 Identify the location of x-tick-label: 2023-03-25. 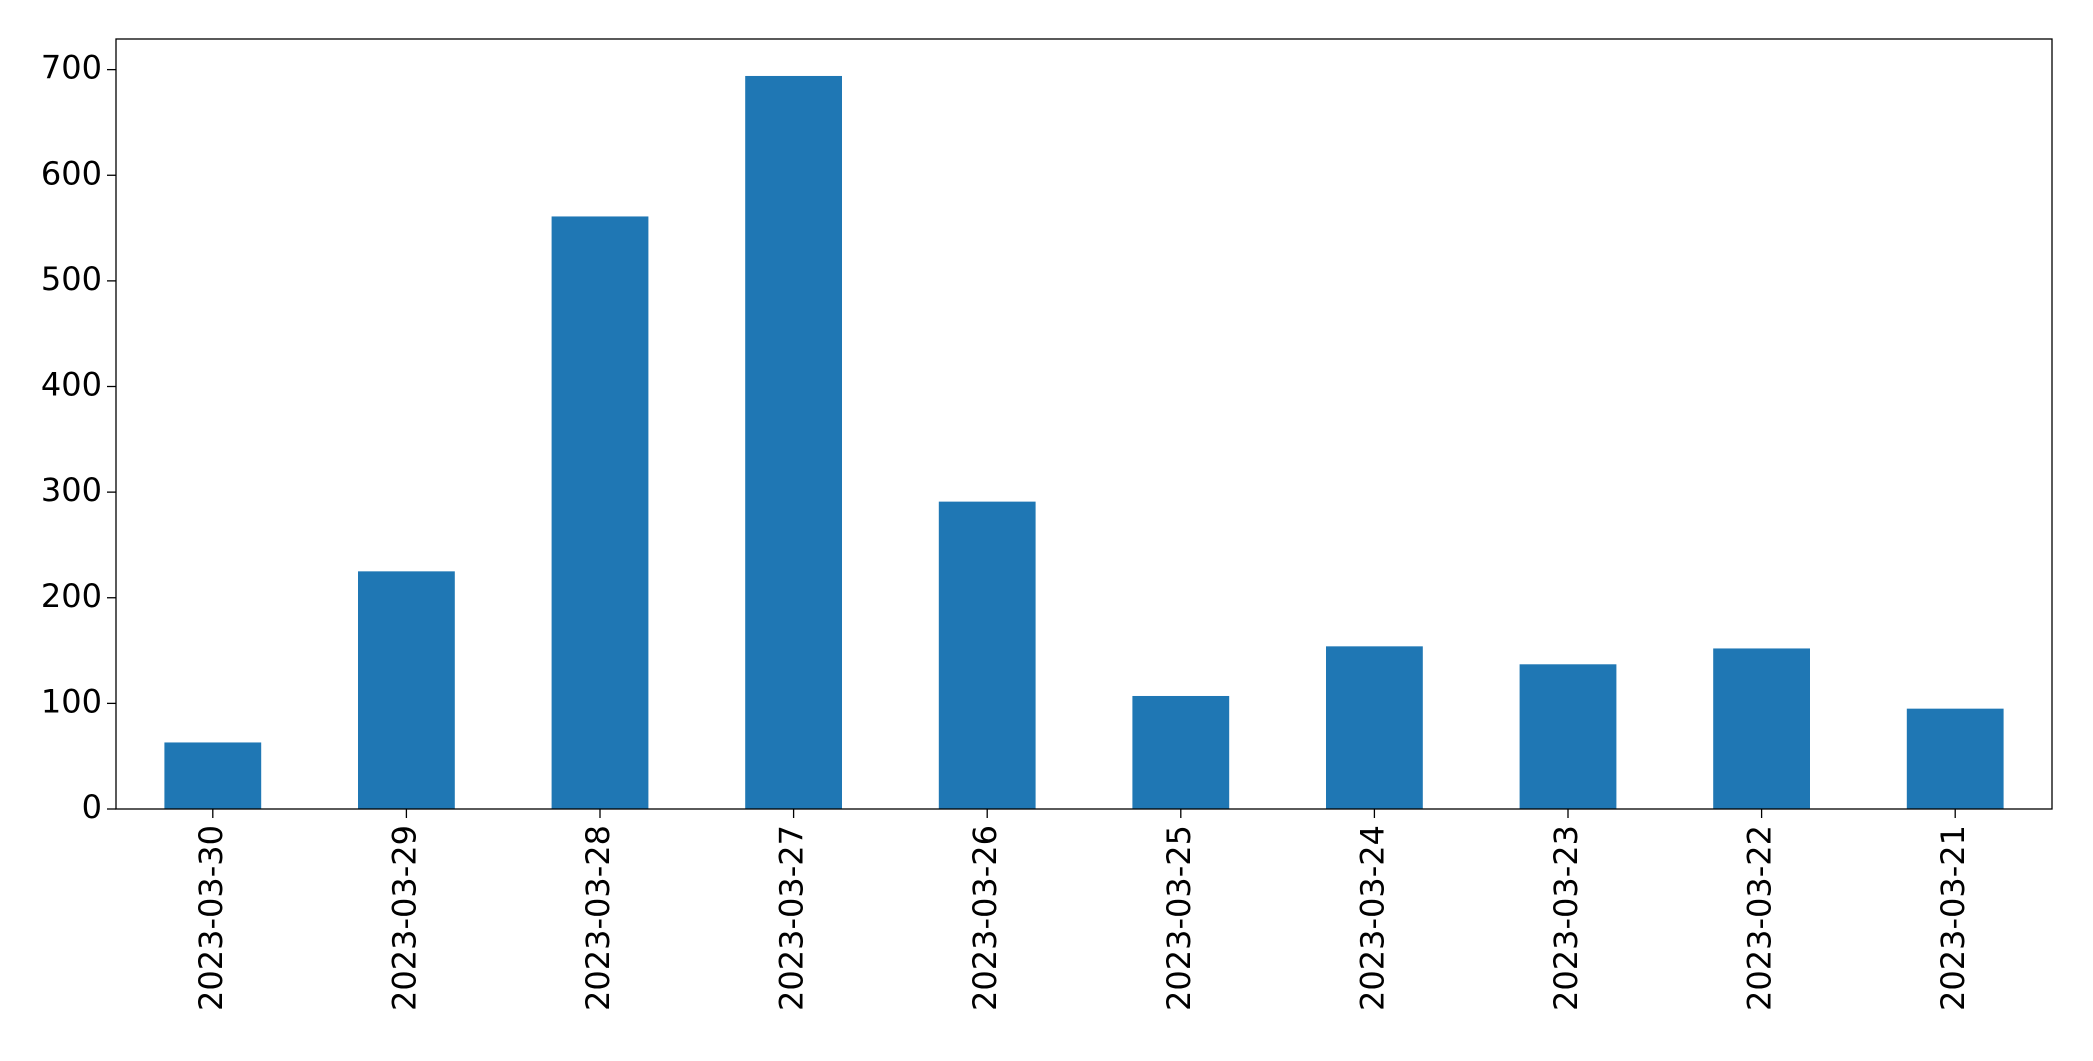
(1179, 918).